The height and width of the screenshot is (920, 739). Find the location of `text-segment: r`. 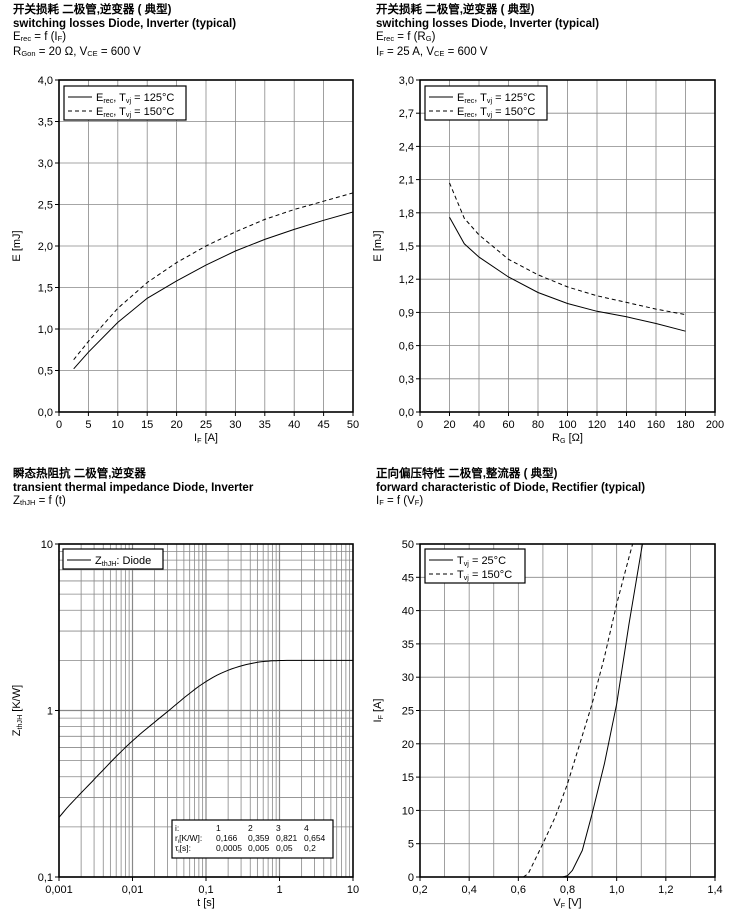

text-segment: r is located at coordinates (176, 838).